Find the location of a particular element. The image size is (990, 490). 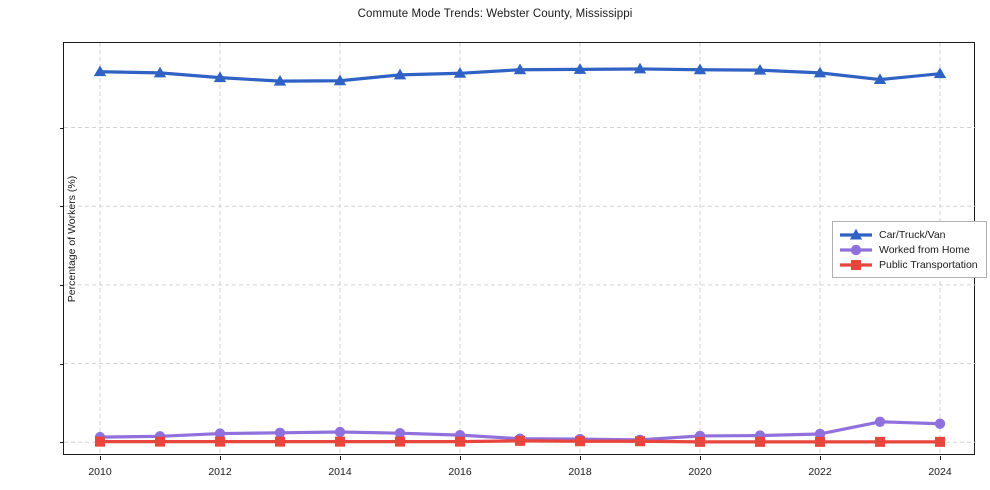

legend-item-2: Public Transportation is located at coordinates (908, 264).